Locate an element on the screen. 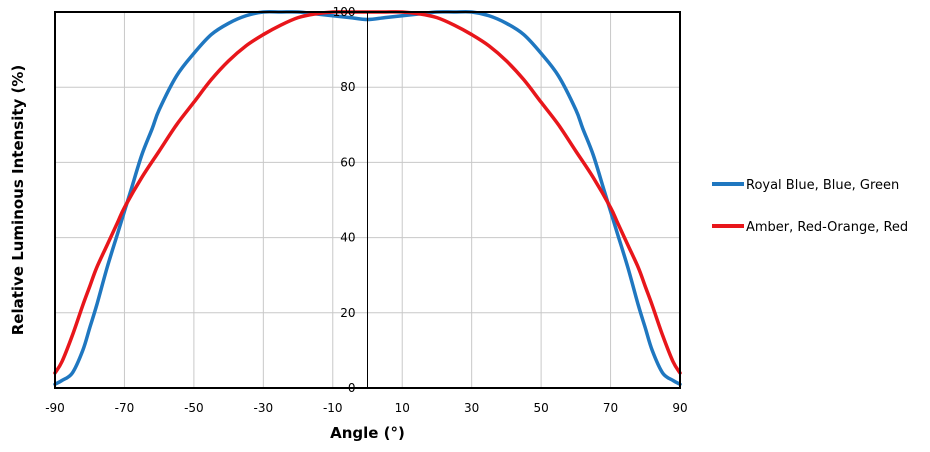  x-tick-label: 10 is located at coordinates (402, 408).